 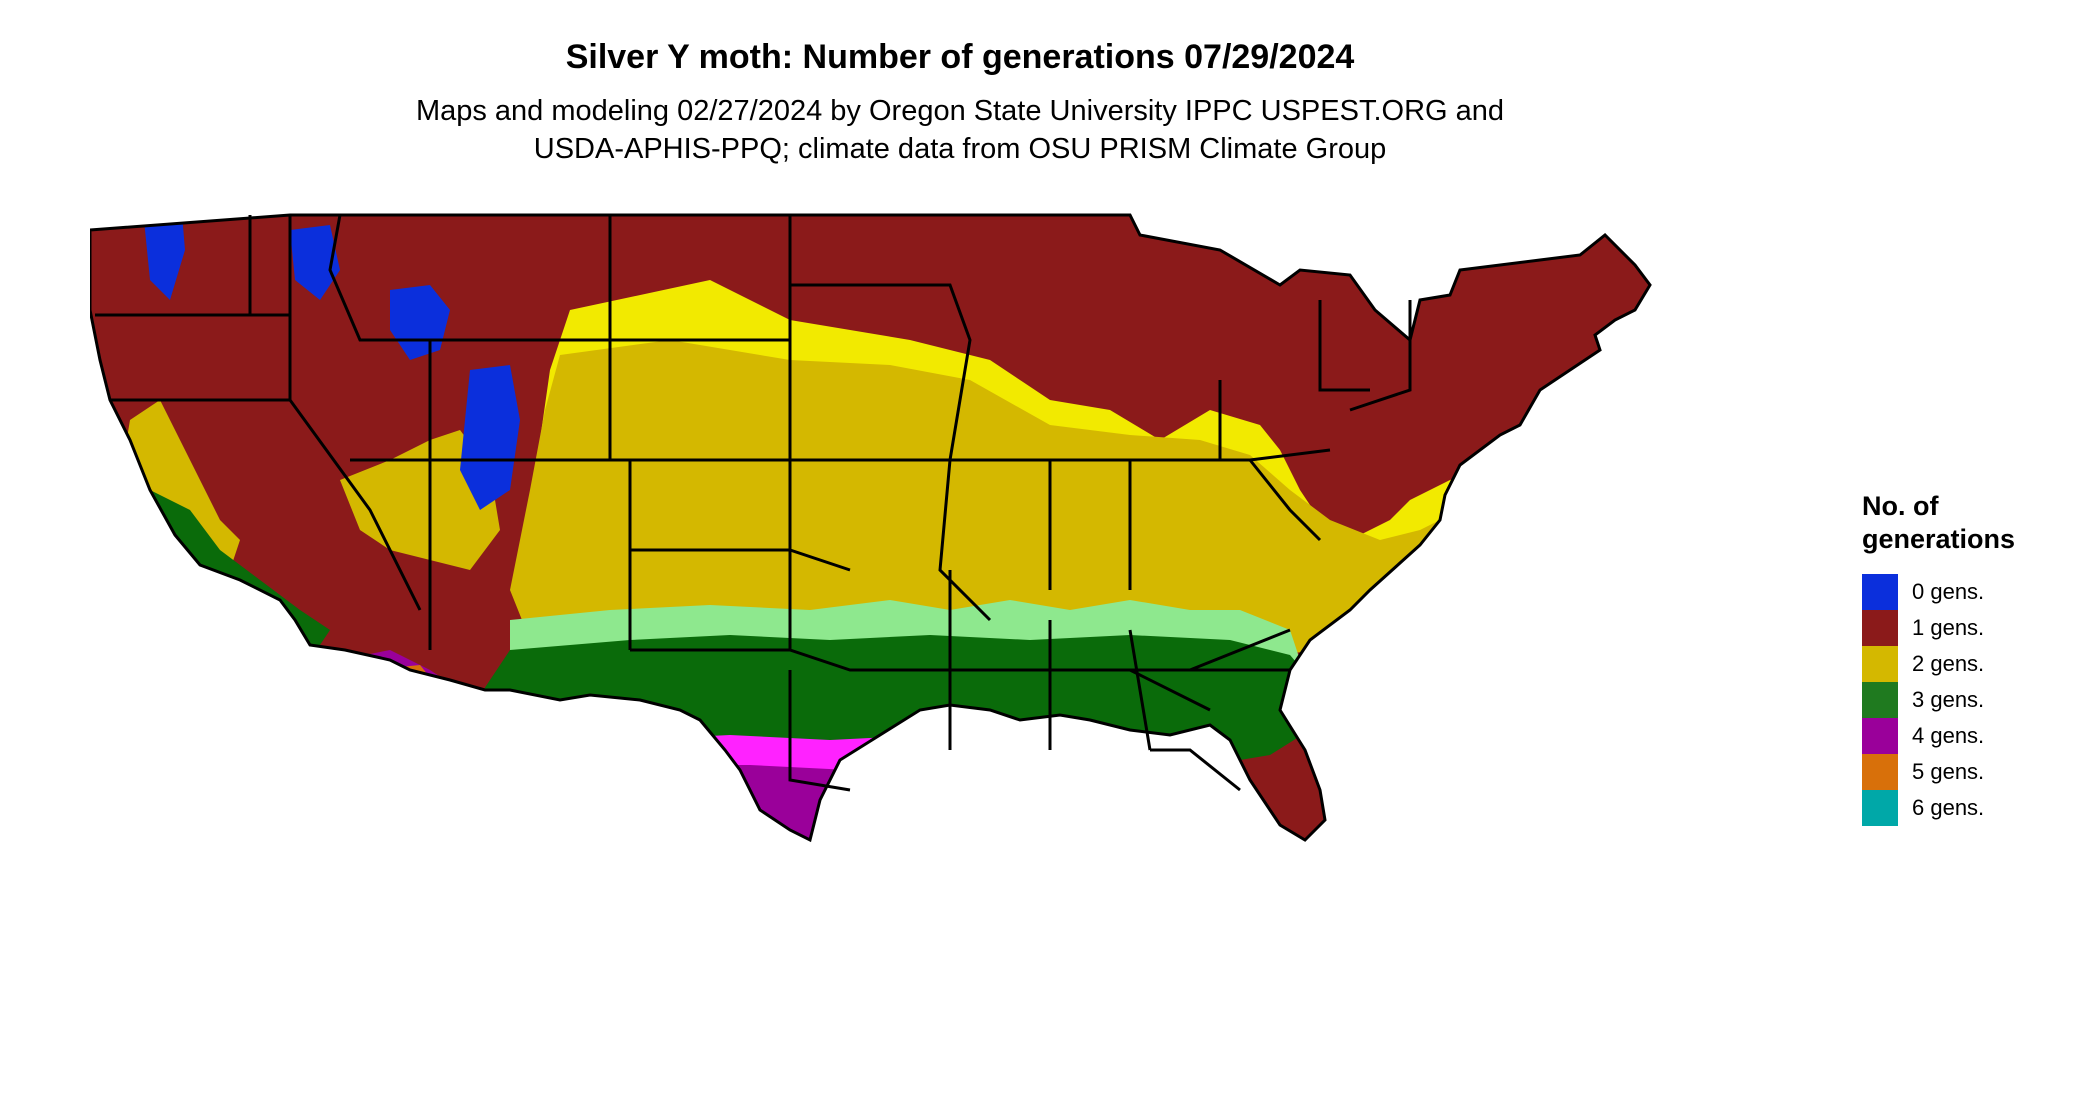 What do you see at coordinates (1977, 523) in the screenshot?
I see `legend-title: No. of generations` at bounding box center [1977, 523].